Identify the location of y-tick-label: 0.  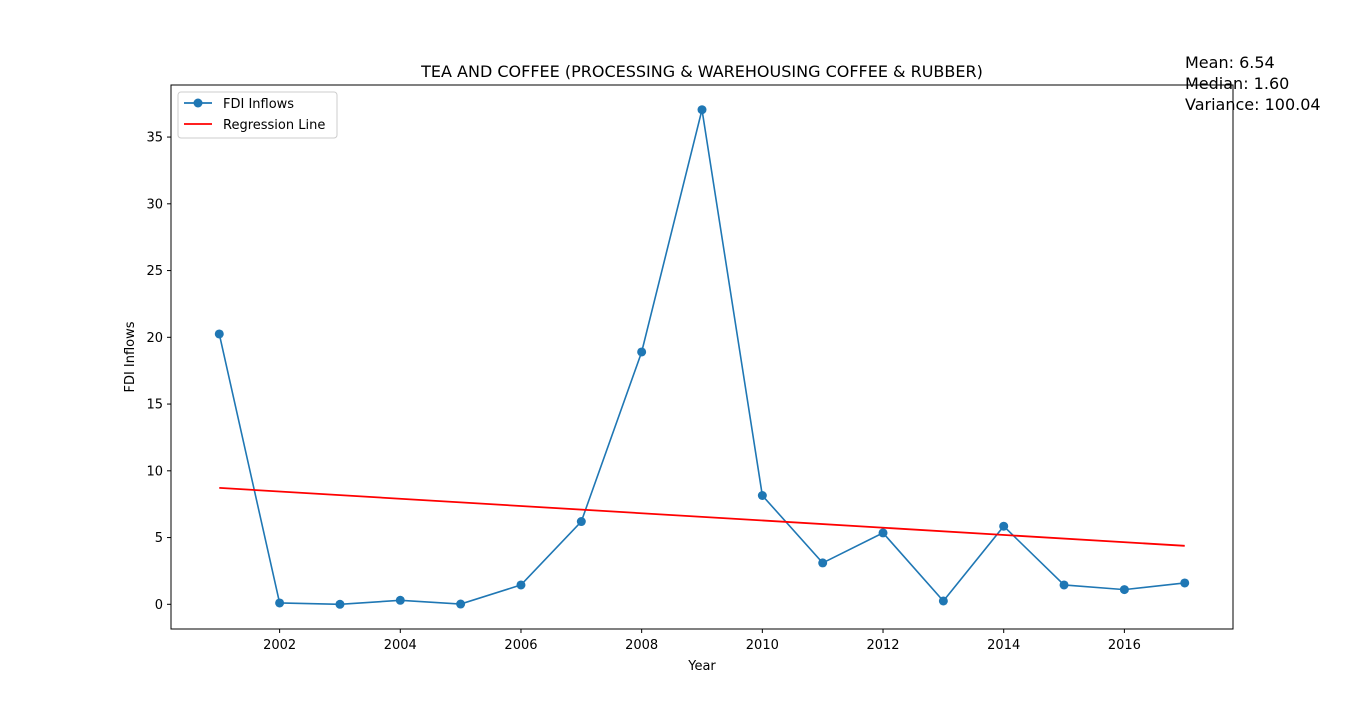
(159, 605).